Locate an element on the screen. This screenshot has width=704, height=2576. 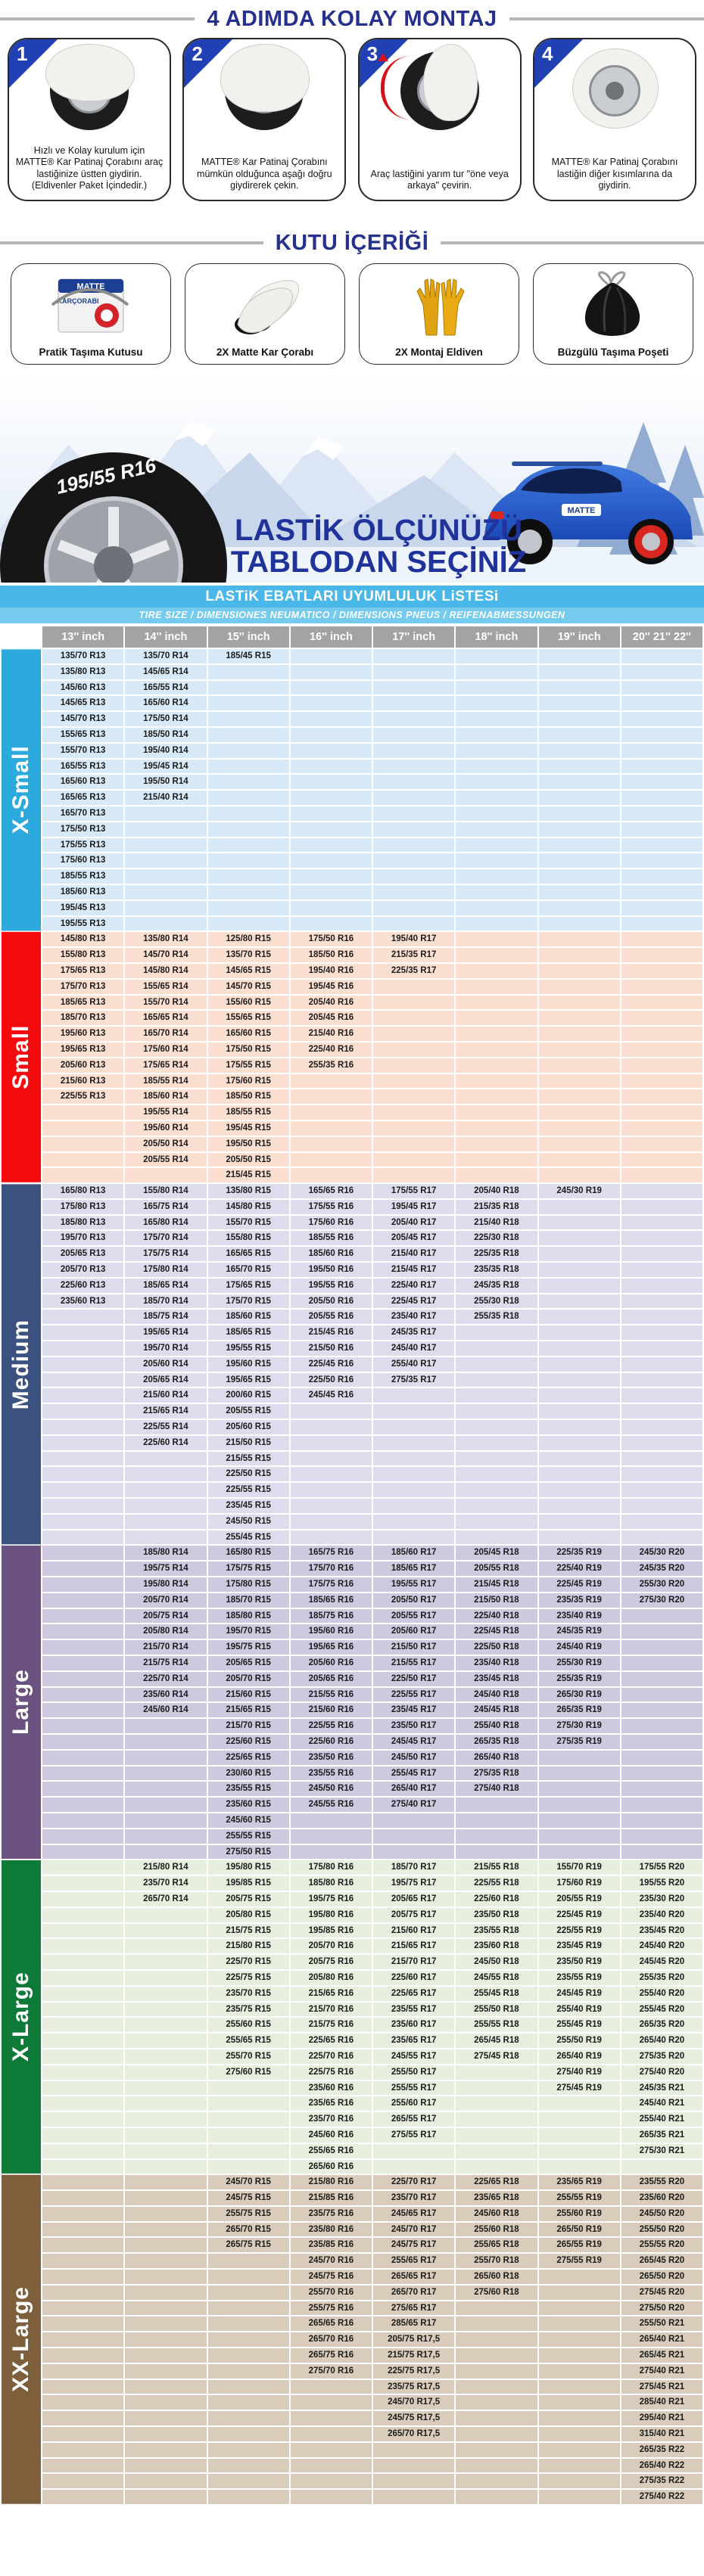
tire-size-cell: 225/75 R16 is located at coordinates (331, 2072).